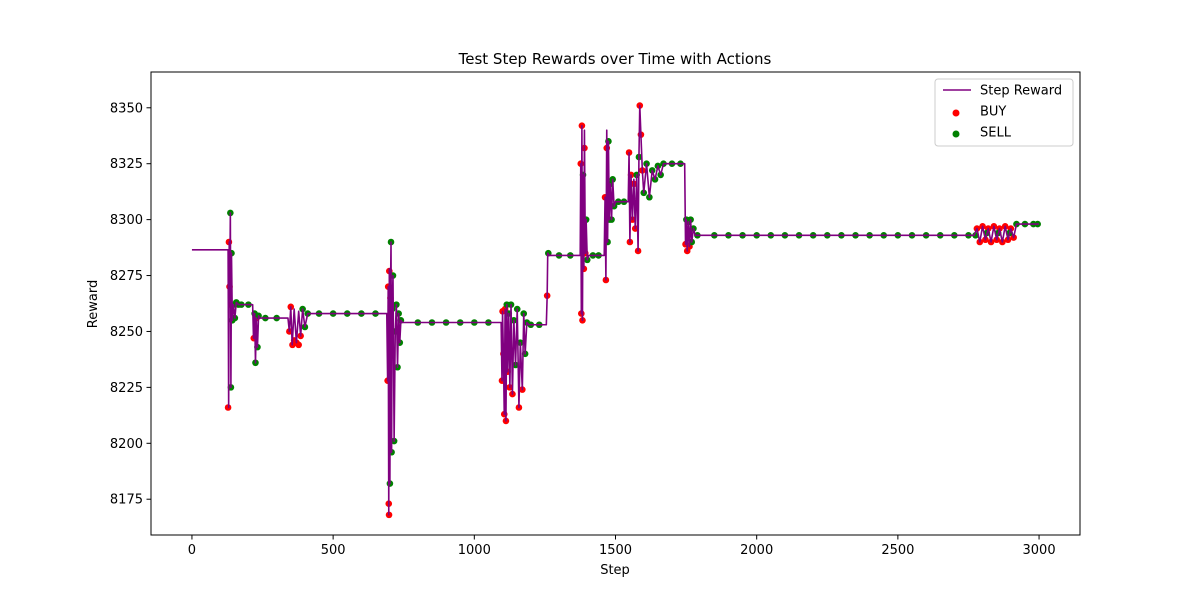 This screenshot has height=600, width=1200. I want to click on x-axis-title: Step, so click(615, 570).